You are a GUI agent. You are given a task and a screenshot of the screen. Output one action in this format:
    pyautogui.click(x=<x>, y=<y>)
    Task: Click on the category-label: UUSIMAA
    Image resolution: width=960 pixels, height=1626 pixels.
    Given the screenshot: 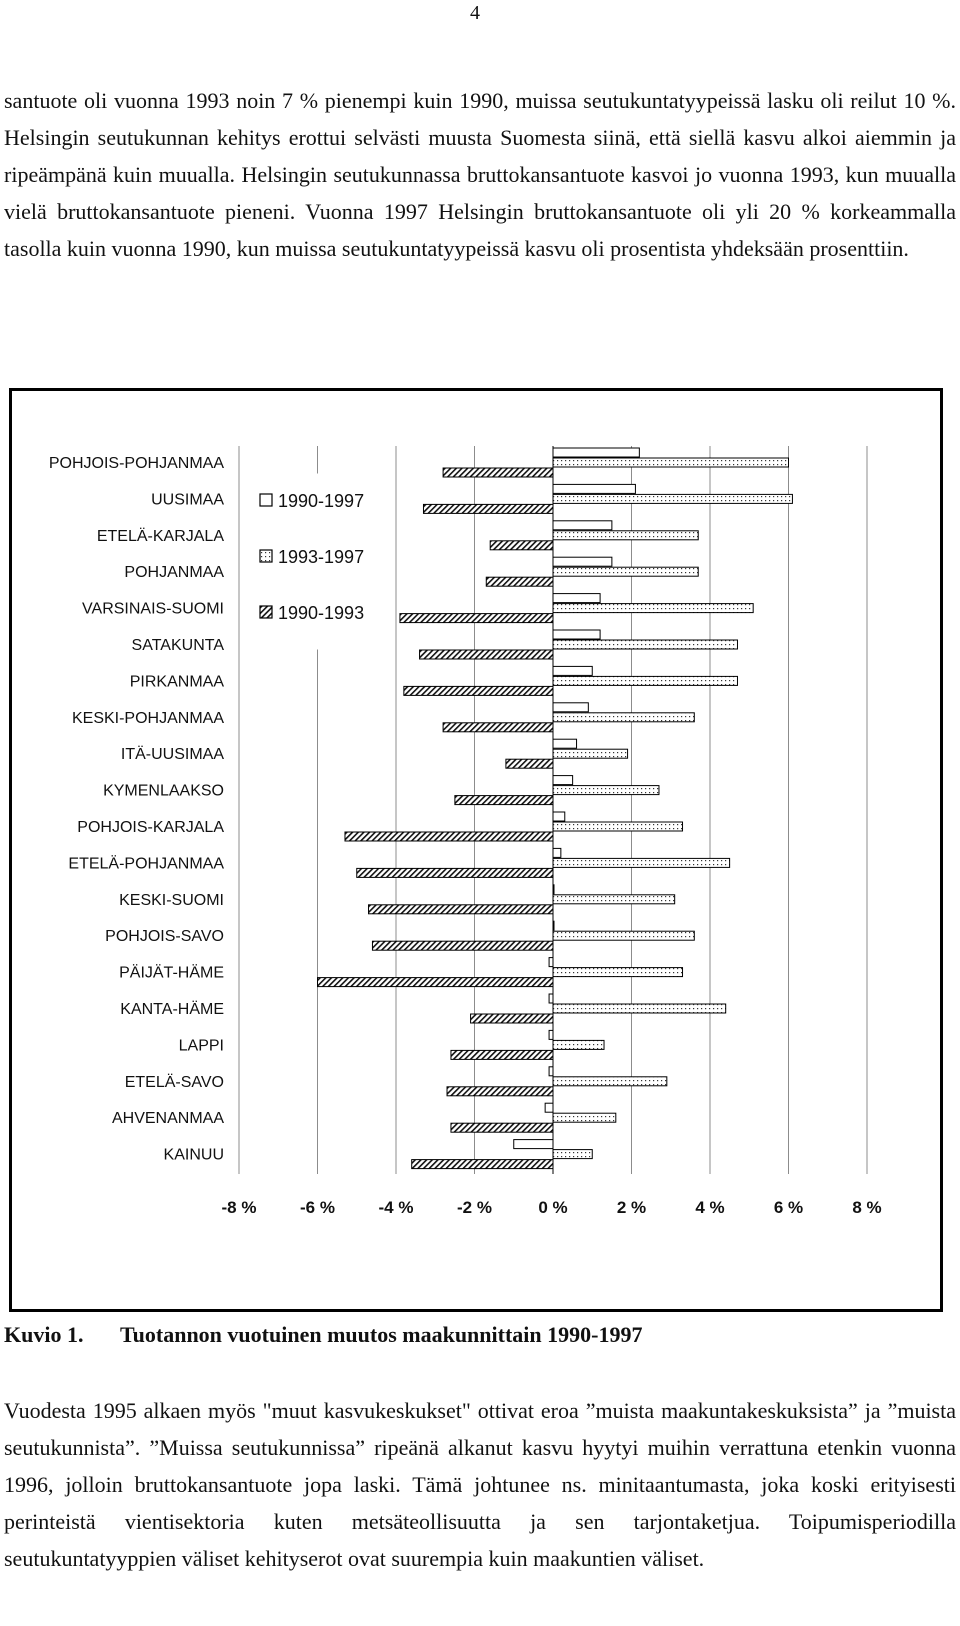 What is the action you would take?
    pyautogui.click(x=187, y=499)
    